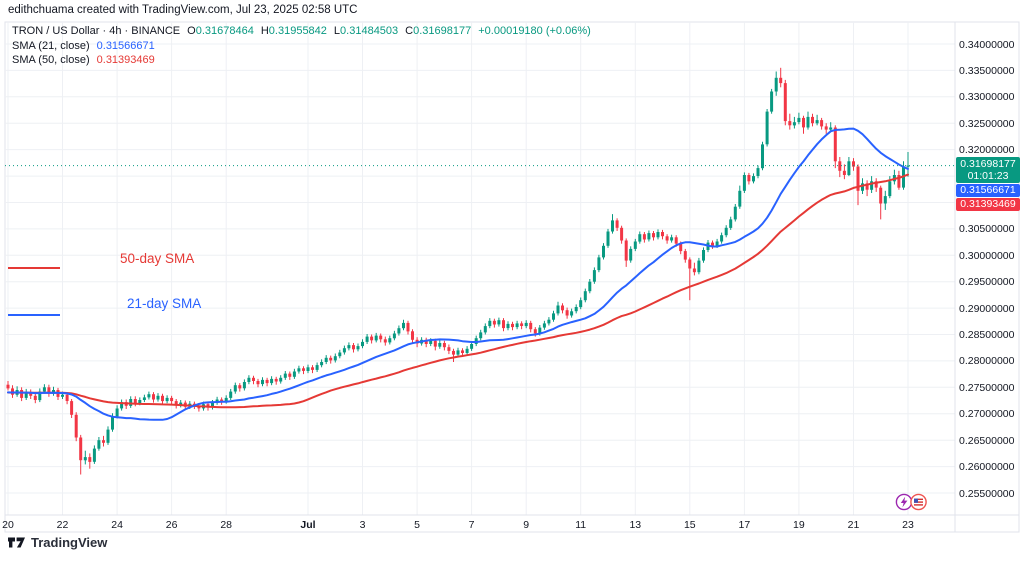  What do you see at coordinates (908, 525) in the screenshot?
I see `time-axis-label: 23` at bounding box center [908, 525].